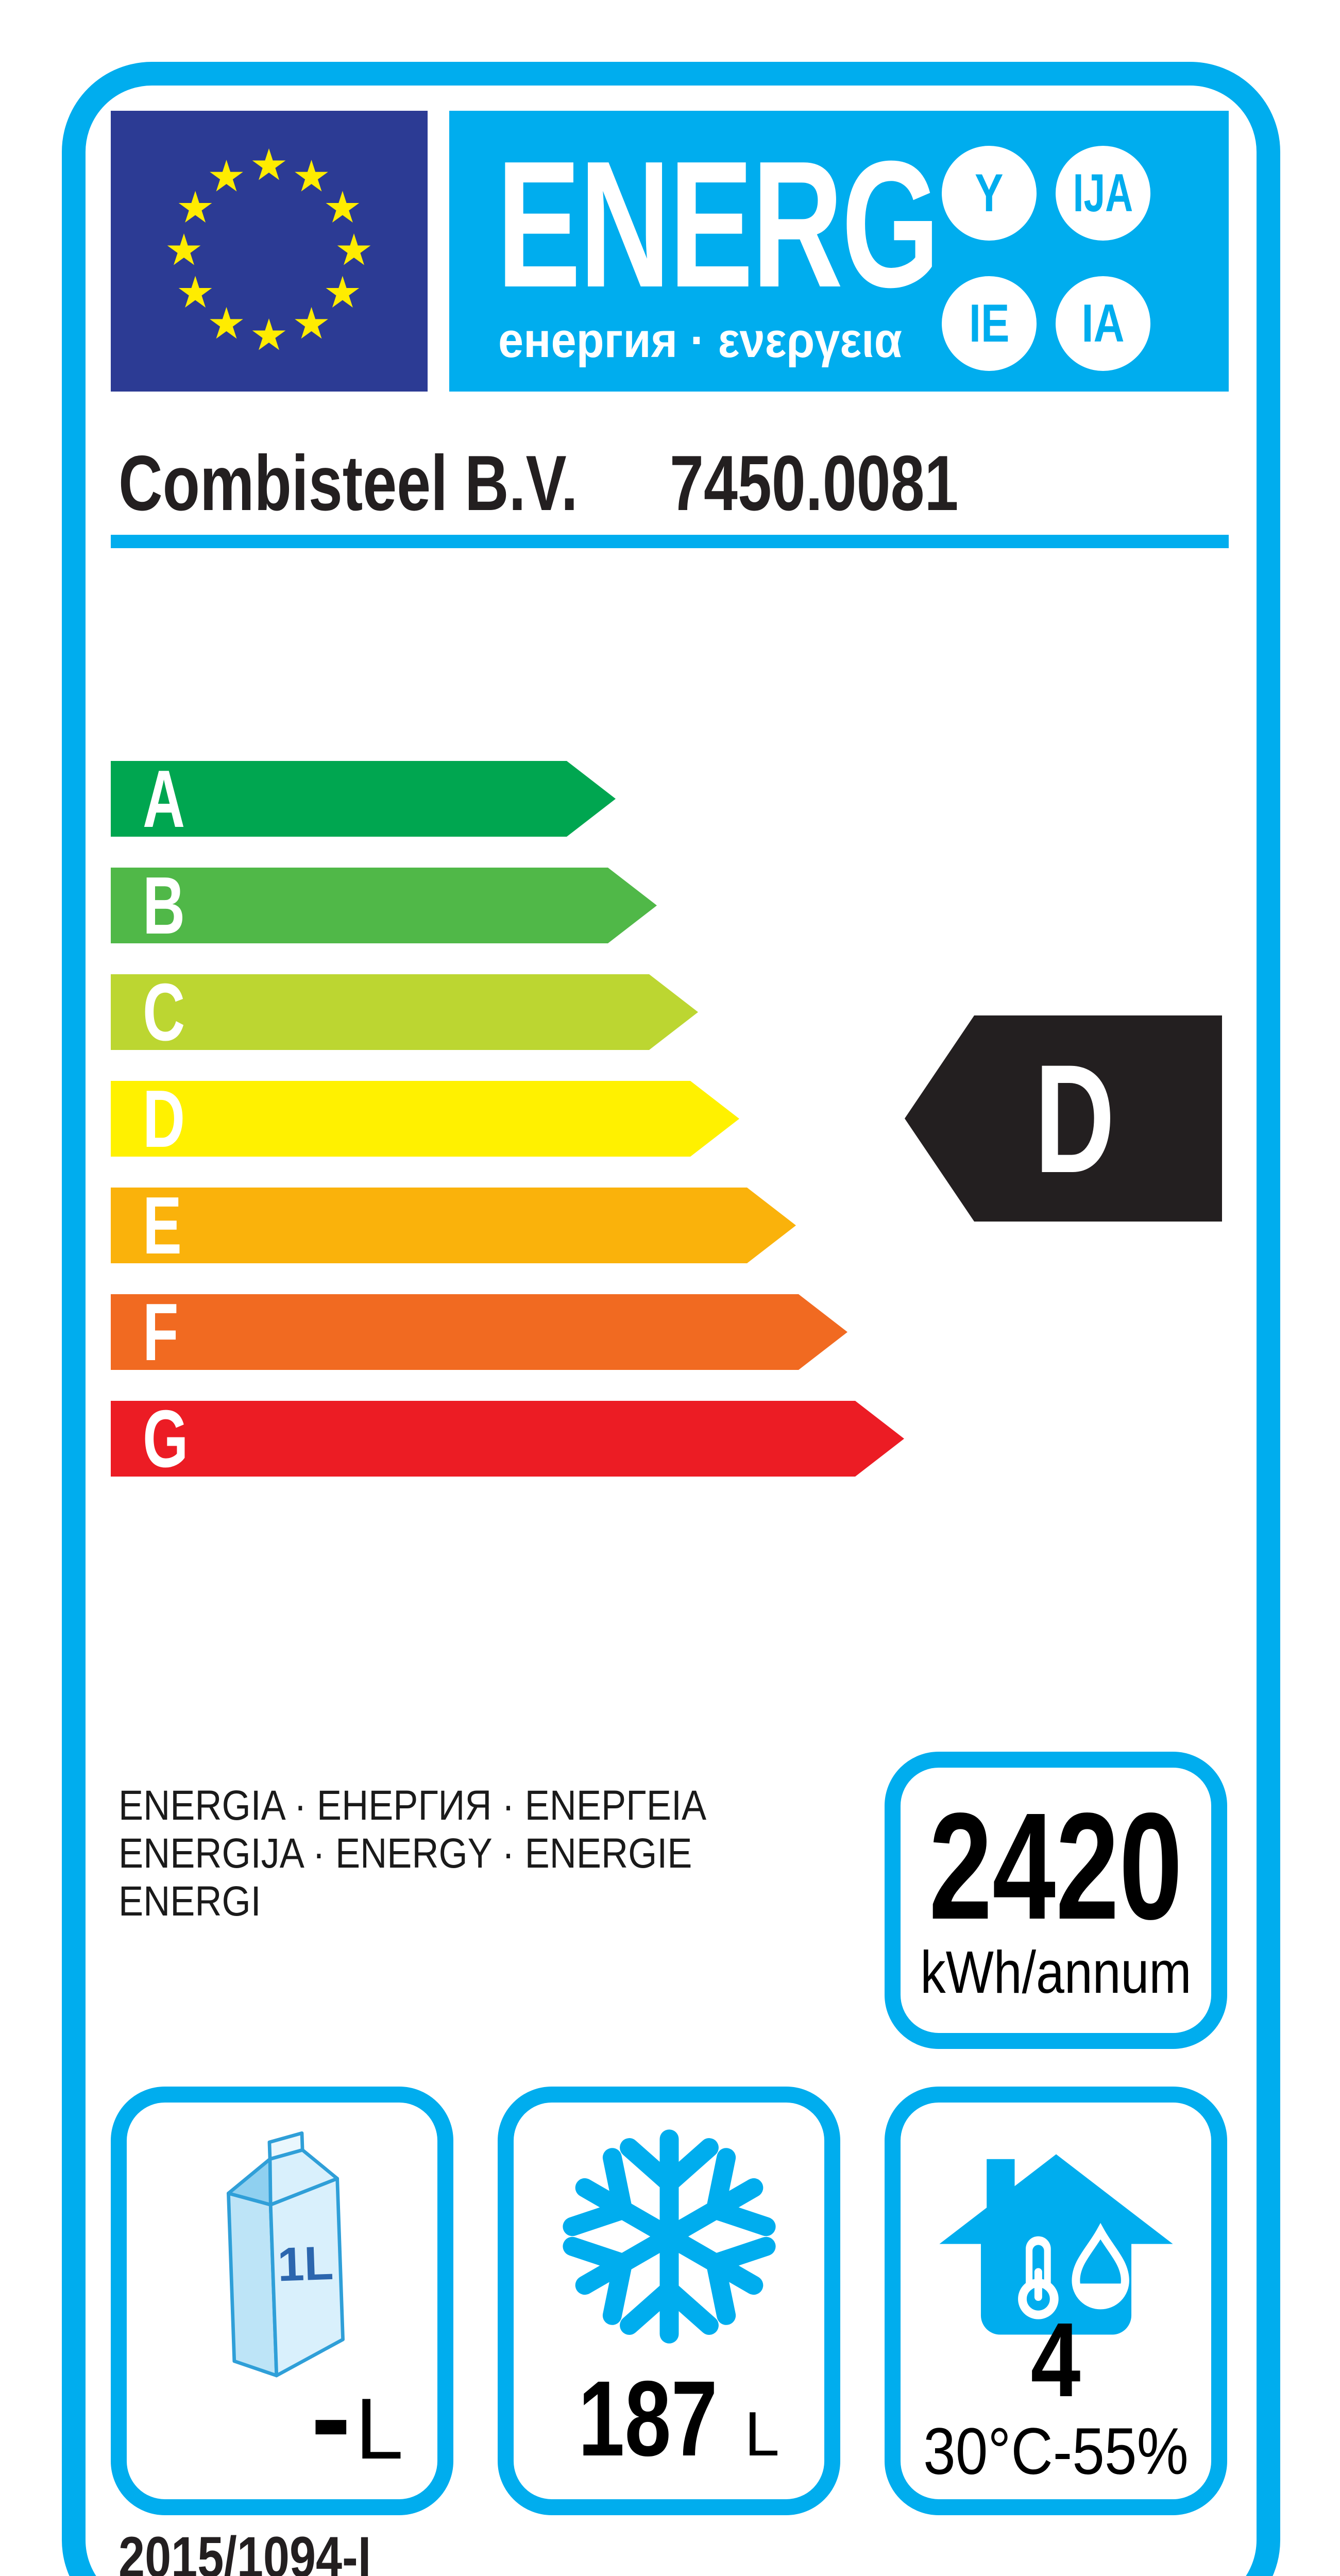 Image resolution: width=1340 pixels, height=2576 pixels. Describe the element at coordinates (1056, 2451) in the screenshot. I see `climate-condition: 30°C-55%` at that location.